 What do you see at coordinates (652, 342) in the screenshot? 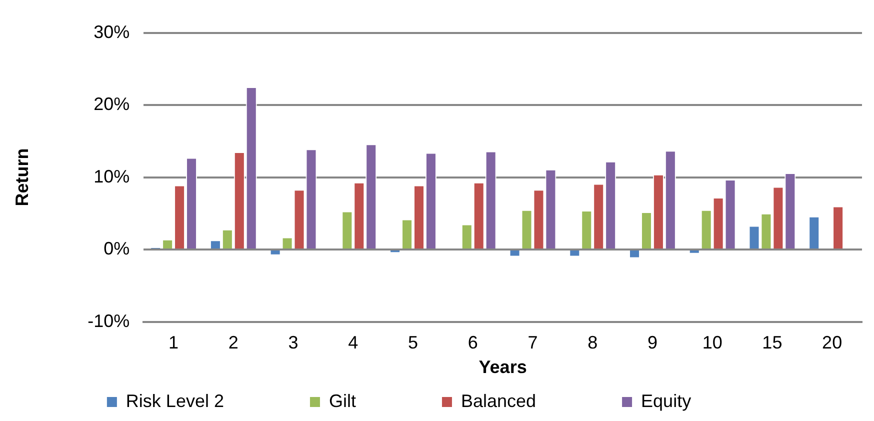
I see `x-tick-label: 9` at bounding box center [652, 342].